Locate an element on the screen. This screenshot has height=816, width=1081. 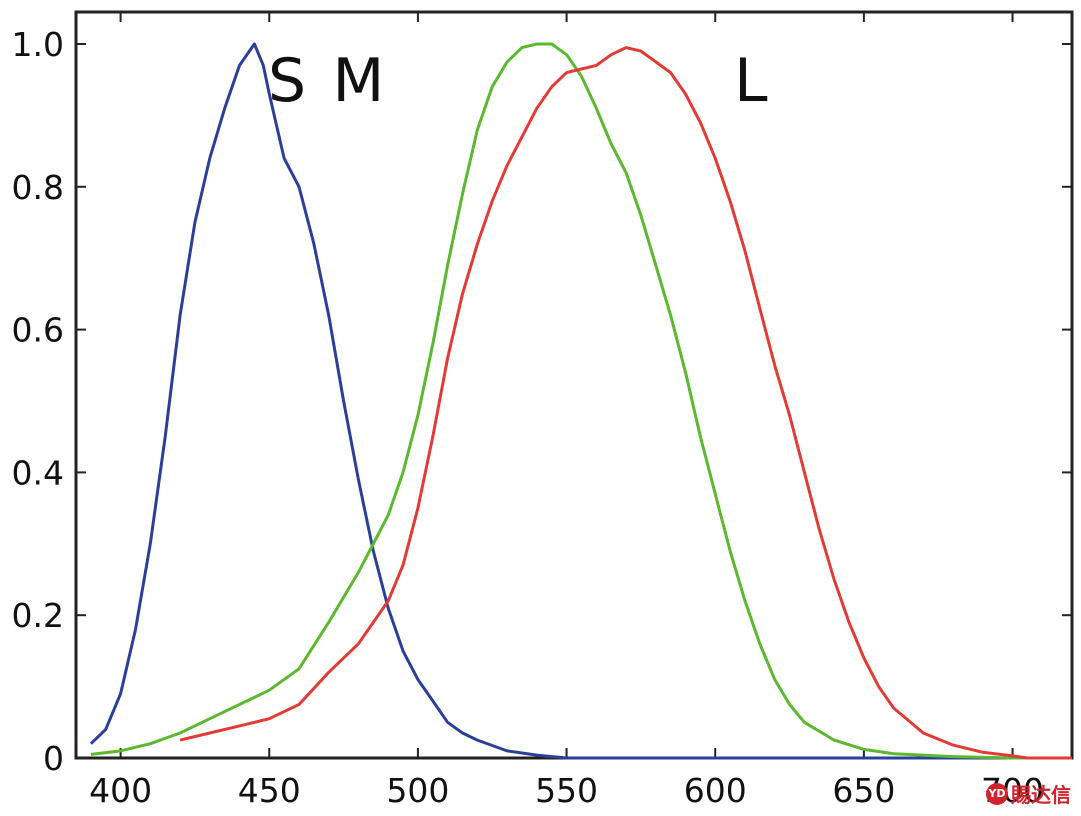
y-tick-label: 0.8 is located at coordinates (38, 187).